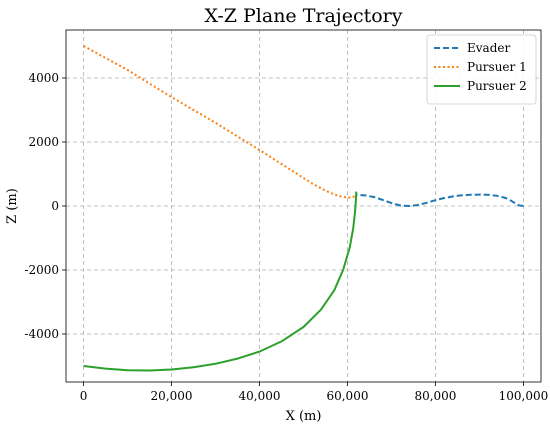  Describe the element at coordinates (304, 16) in the screenshot. I see `chart-title: X-Z Plane Trajectory` at that location.